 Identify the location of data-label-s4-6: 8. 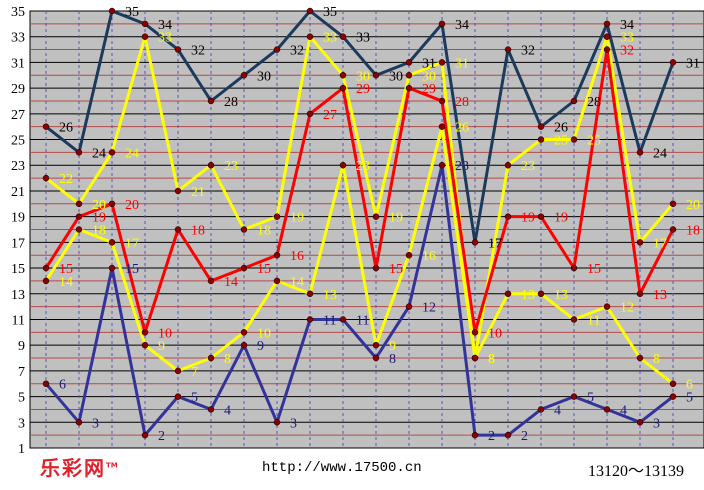
(227, 359).